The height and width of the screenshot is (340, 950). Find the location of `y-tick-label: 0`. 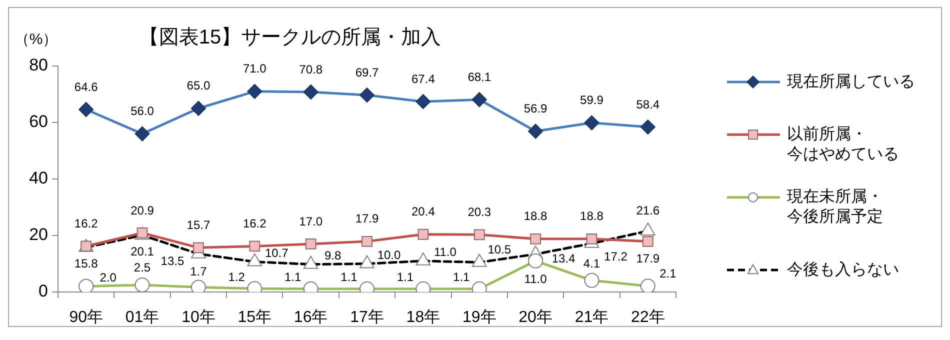

y-tick-label: 0 is located at coordinates (43, 291).